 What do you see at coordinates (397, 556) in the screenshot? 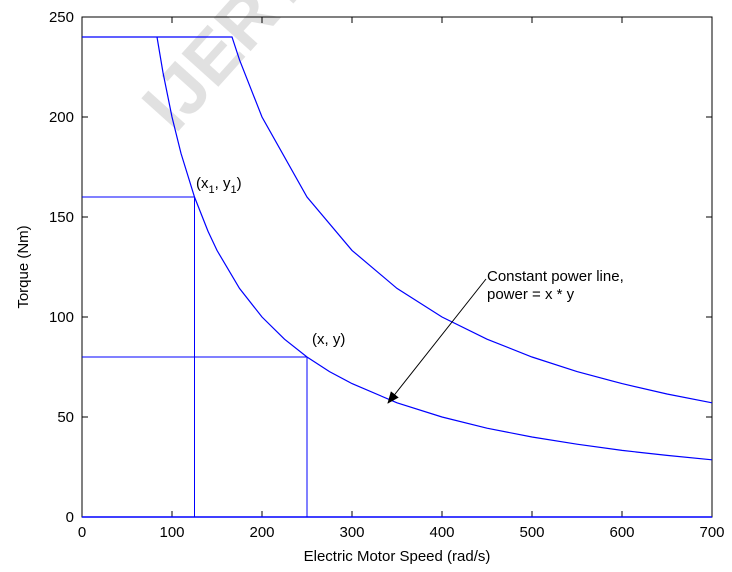
I see `x-axis-label: Electric Motor Speed (rad/s)` at bounding box center [397, 556].